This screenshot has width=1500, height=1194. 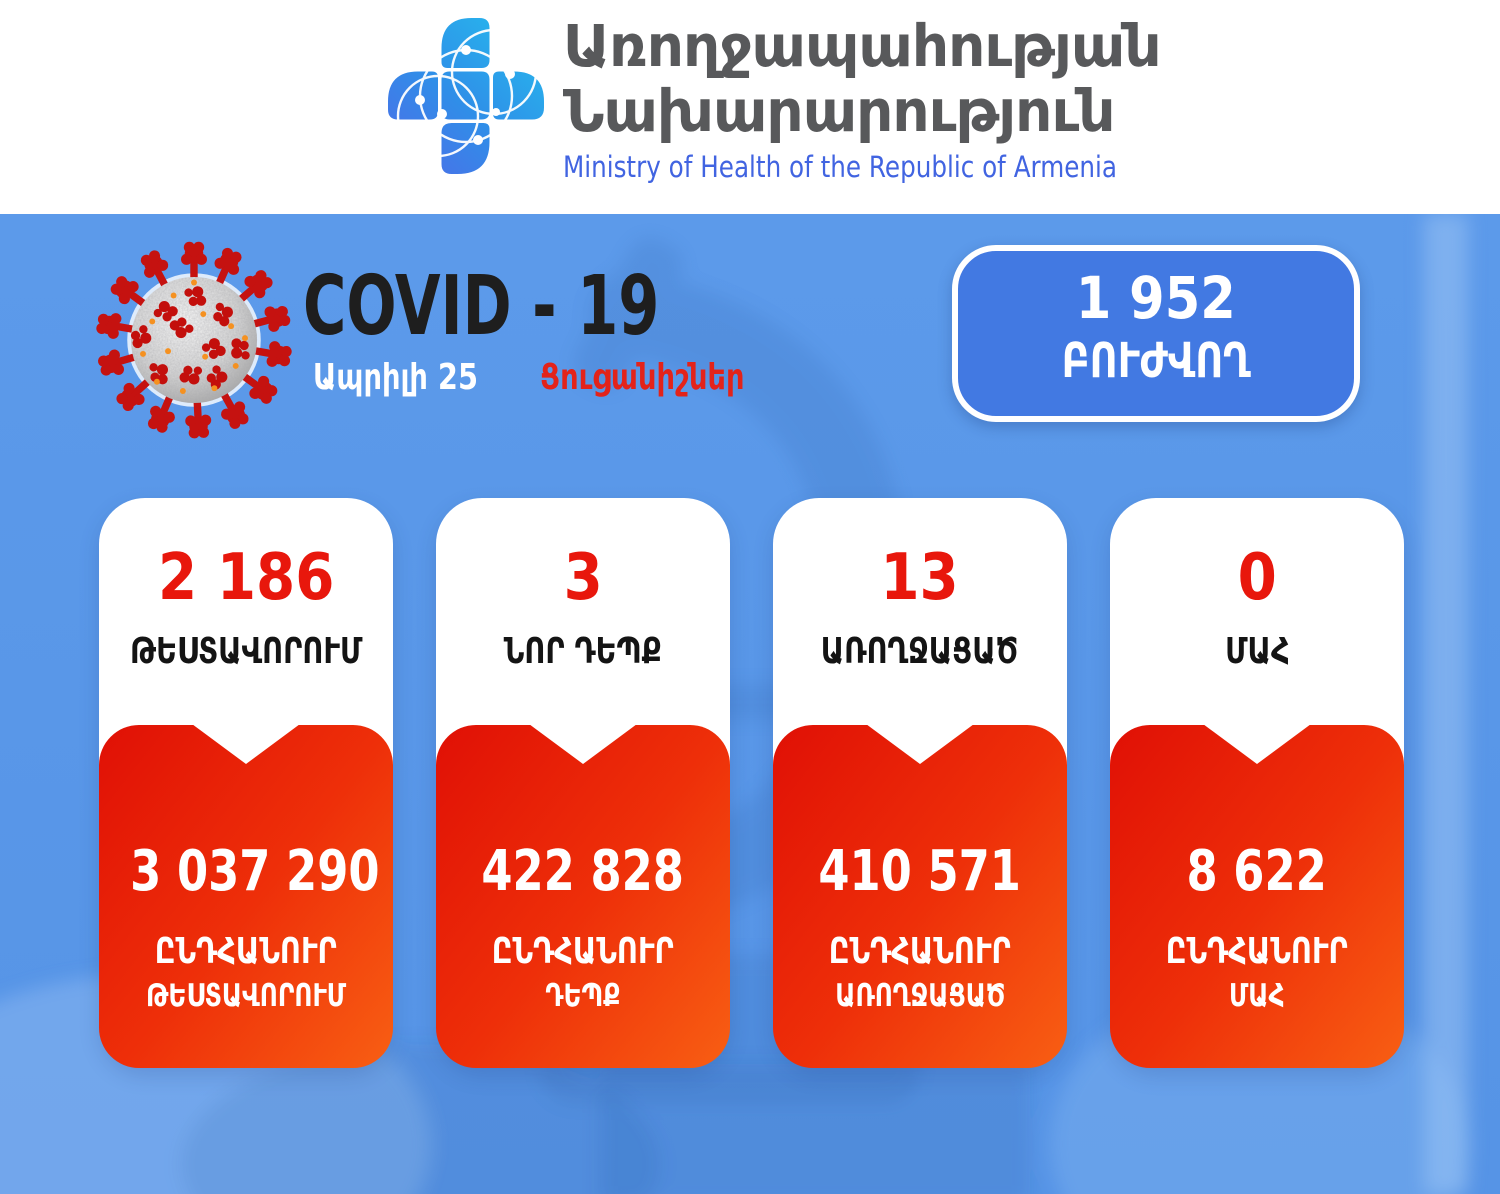 I want to click on stat-card-recovered: 13 ԱՌՈՂՋԱՑԱԾ 410 571 ԸՆԴՀԱՆՈՒՐ ԱՌՈՂՋԱՑԱԾ, so click(x=920, y=783).